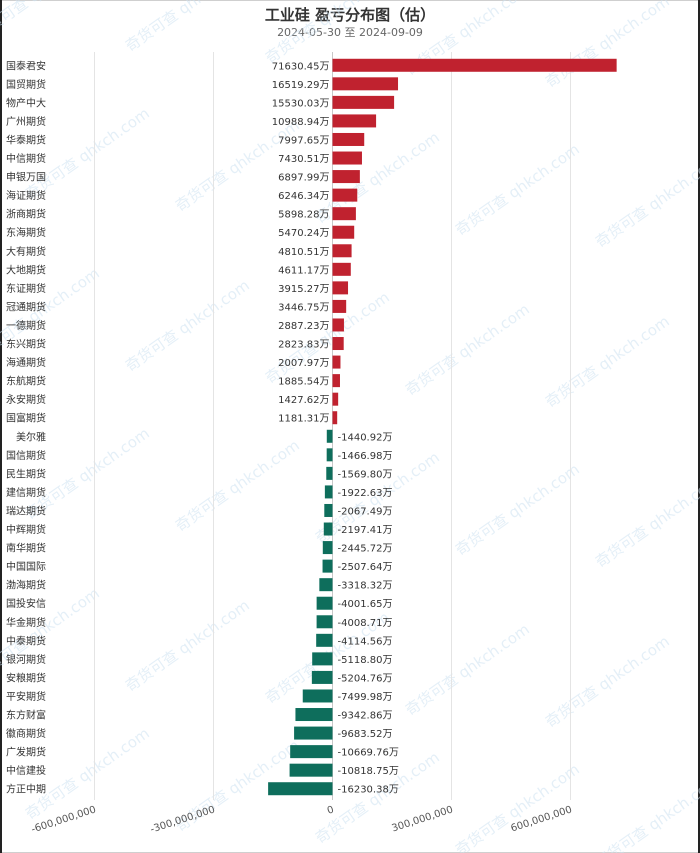  What do you see at coordinates (26, 65) in the screenshot?
I see `category-label: 国泰君安` at bounding box center [26, 65].